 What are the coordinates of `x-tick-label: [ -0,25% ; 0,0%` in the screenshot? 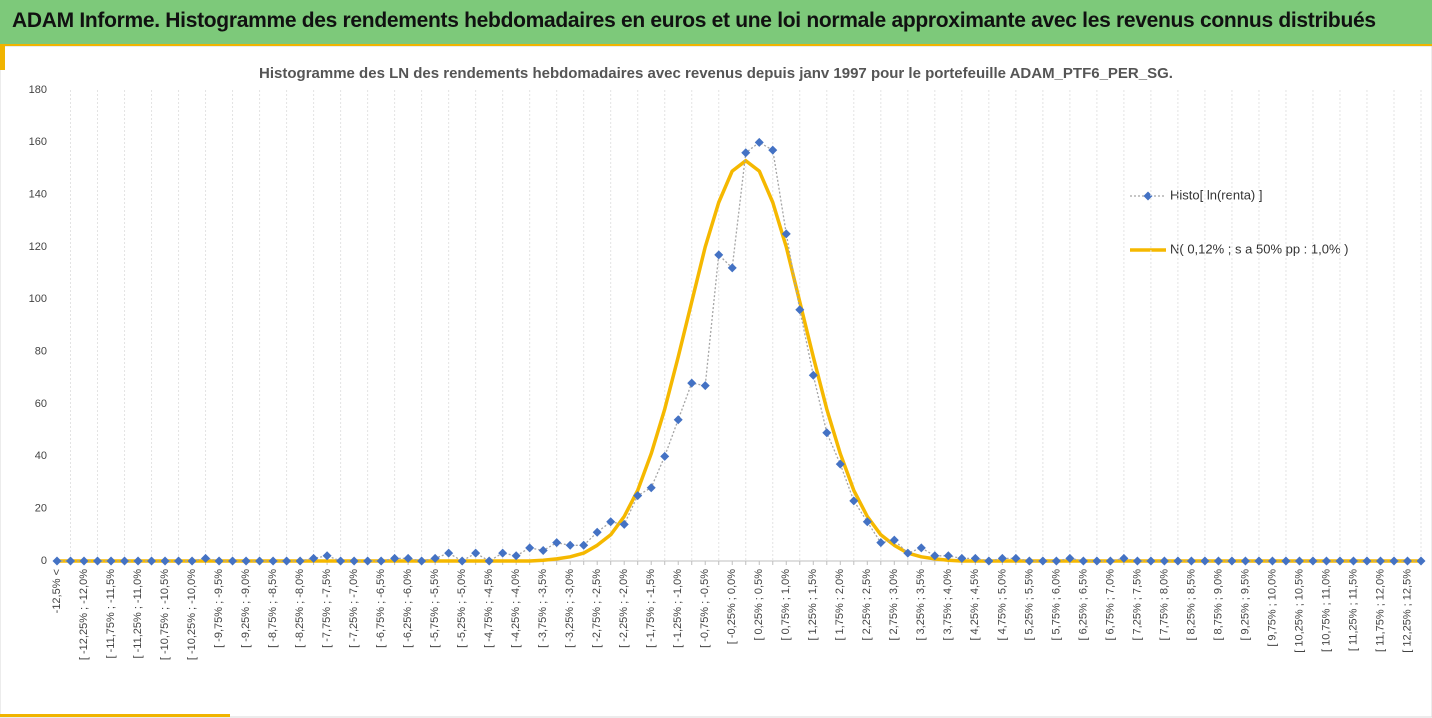 It's located at (732, 606).